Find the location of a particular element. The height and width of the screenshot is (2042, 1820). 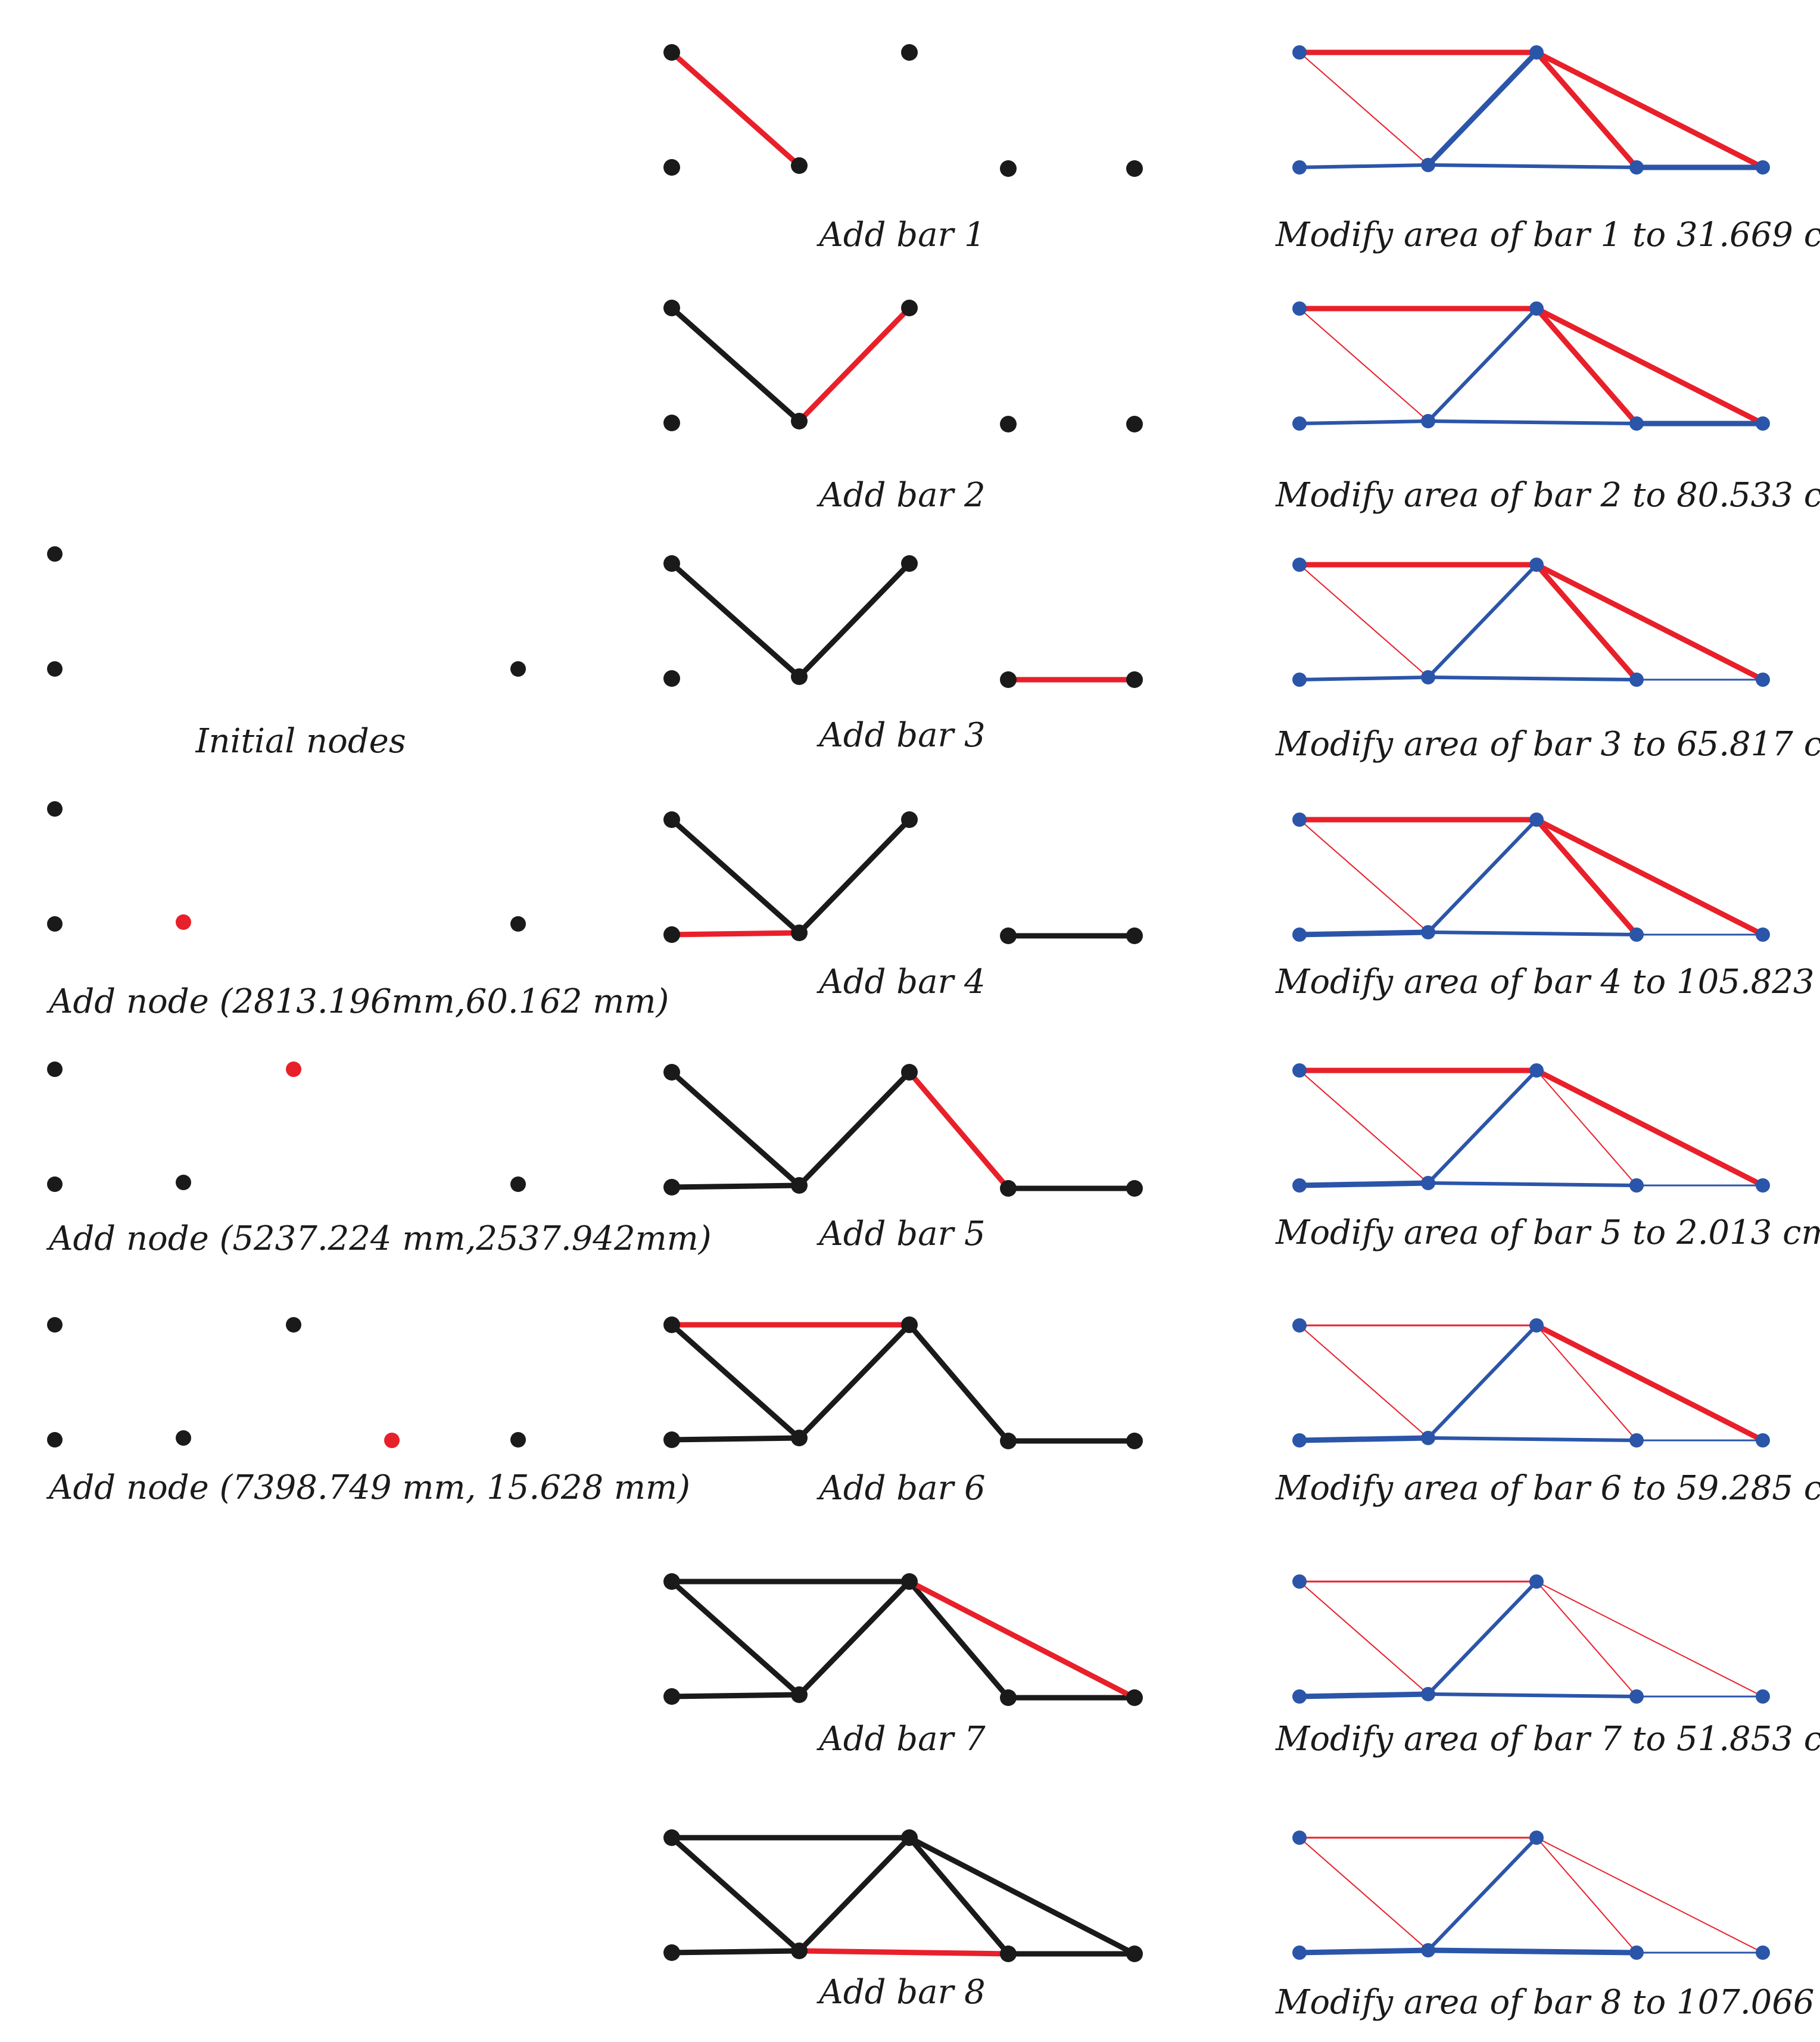

caption-add-bar-8: Add bar 8 is located at coordinates (900, 1992).